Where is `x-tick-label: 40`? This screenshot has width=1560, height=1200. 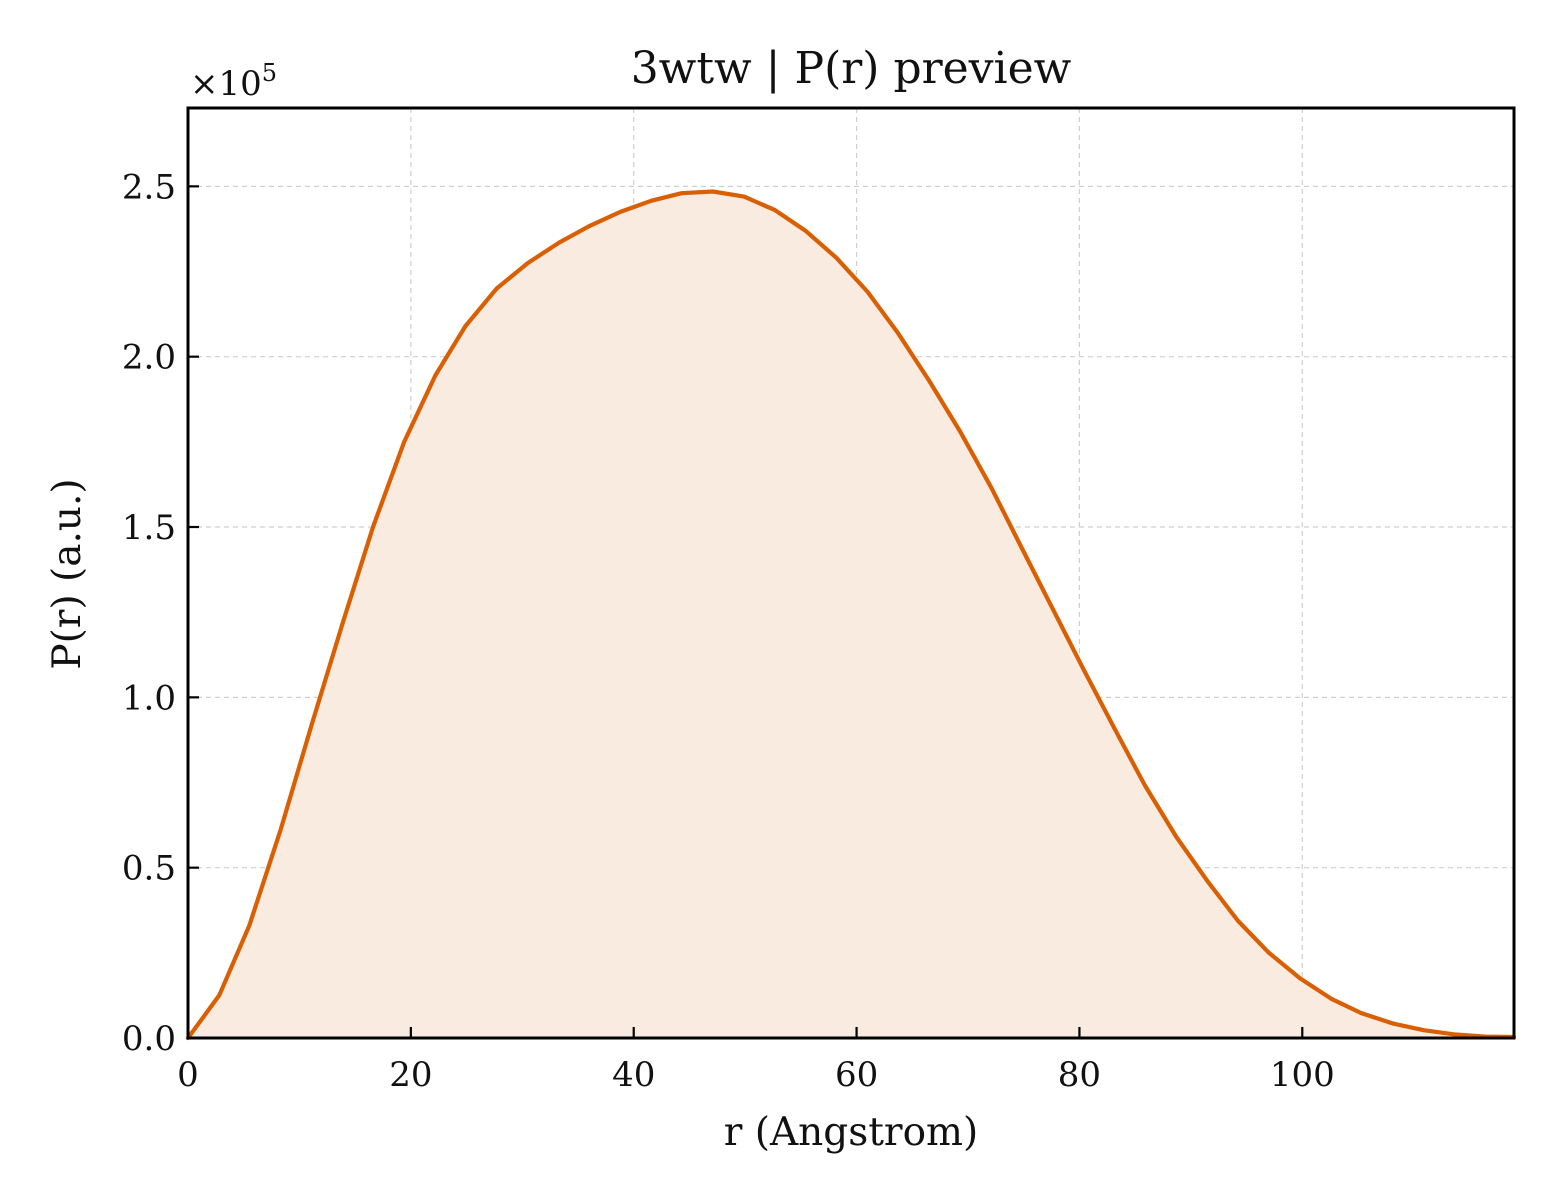
x-tick-label: 40 is located at coordinates (633, 1075).